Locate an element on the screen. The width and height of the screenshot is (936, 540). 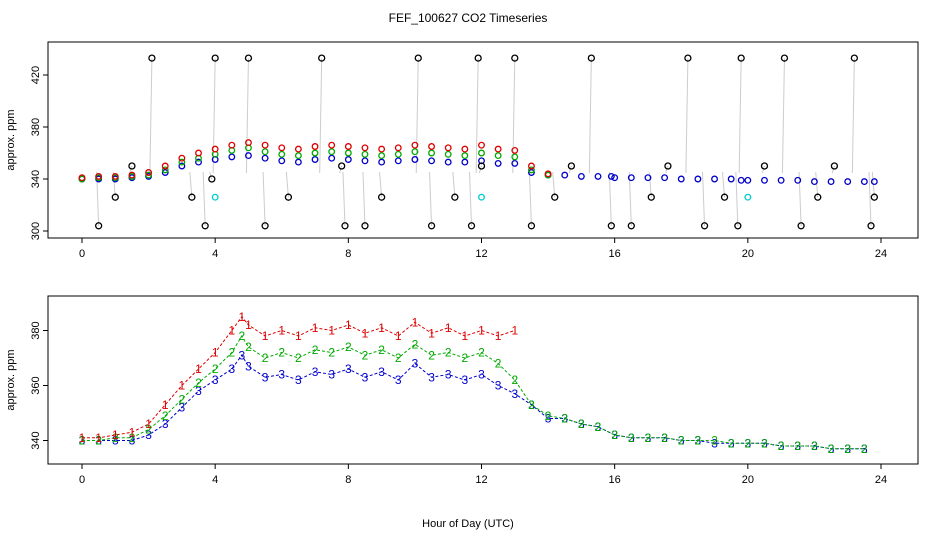
y-tick-label: 300 is located at coordinates (36, 231).